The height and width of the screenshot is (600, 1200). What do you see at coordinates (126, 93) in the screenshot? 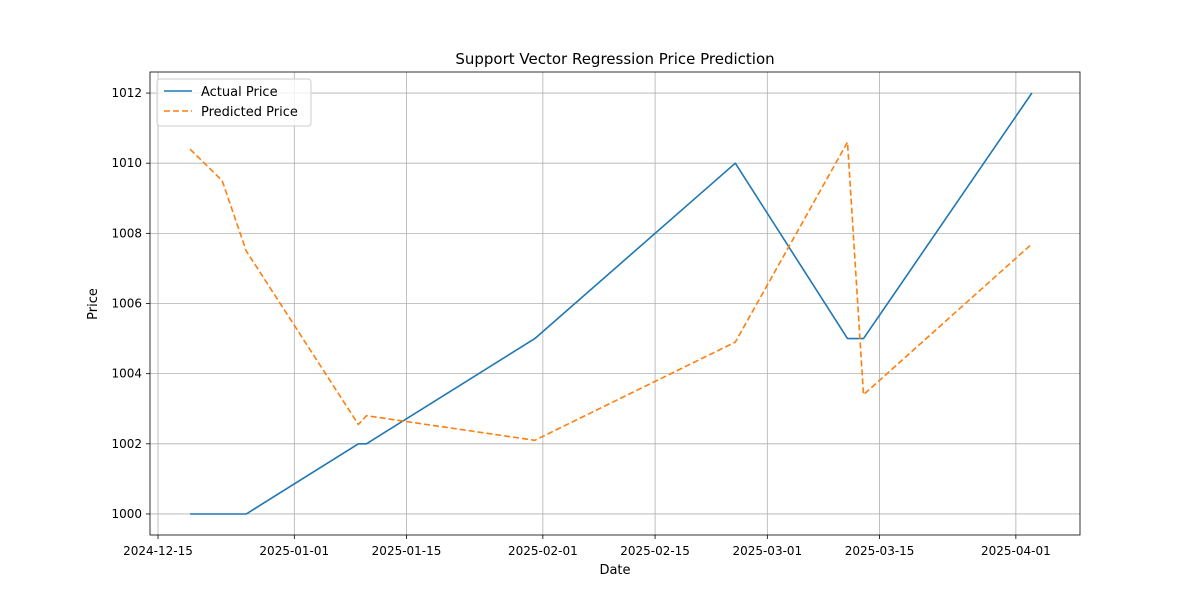
I see `y-tick-label: 1012` at bounding box center [126, 93].